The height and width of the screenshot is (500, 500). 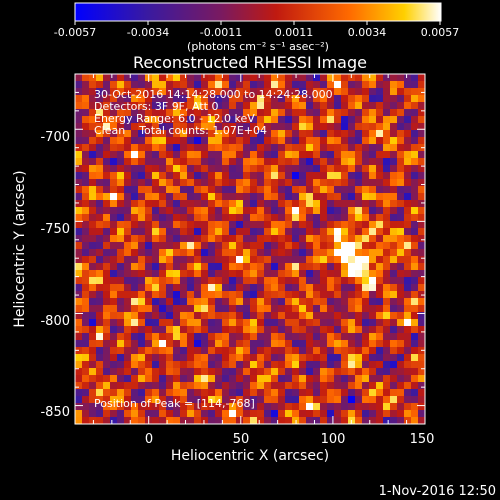 What do you see at coordinates (367, 32) in the screenshot?
I see `colorbar-tick-label: 0.0034` at bounding box center [367, 32].